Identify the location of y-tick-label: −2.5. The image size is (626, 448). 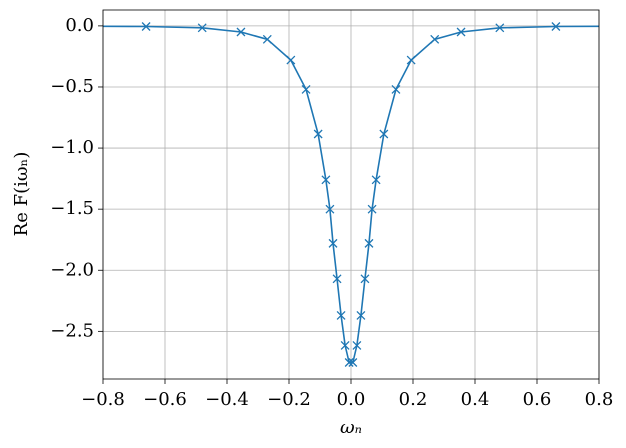
(72, 330).